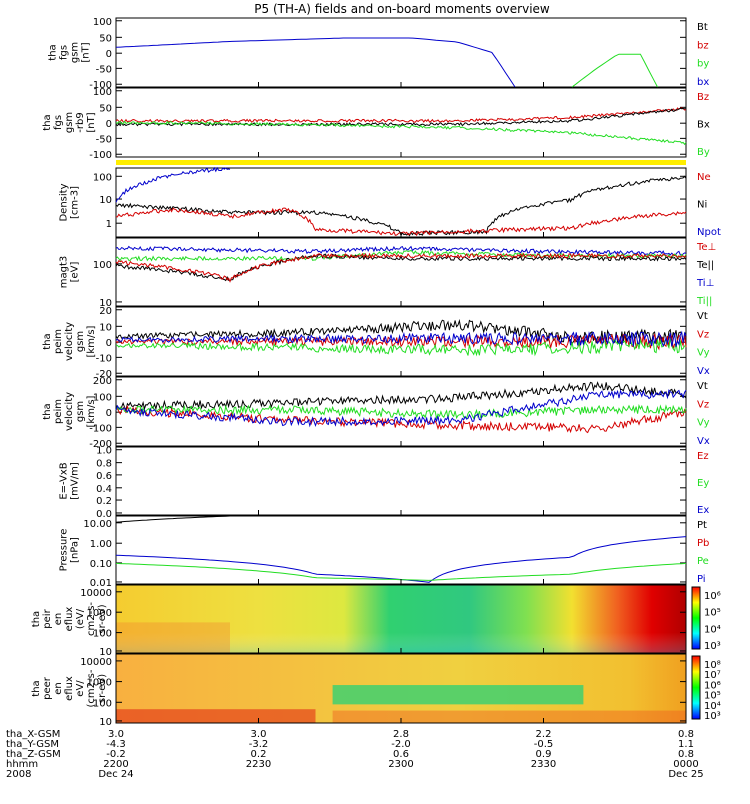  What do you see at coordinates (104, 358) in the screenshot?
I see `y-tick-label: -10` at bounding box center [104, 358].